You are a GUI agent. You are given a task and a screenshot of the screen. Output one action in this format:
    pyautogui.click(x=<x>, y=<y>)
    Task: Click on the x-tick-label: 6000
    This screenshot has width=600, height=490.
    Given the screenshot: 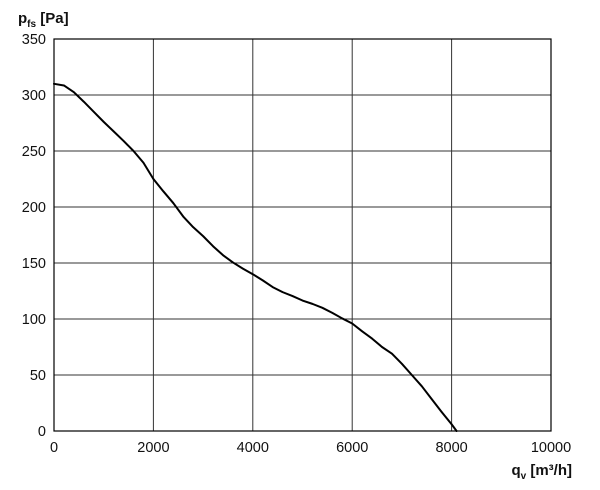 What is the action you would take?
    pyautogui.click(x=352, y=448)
    